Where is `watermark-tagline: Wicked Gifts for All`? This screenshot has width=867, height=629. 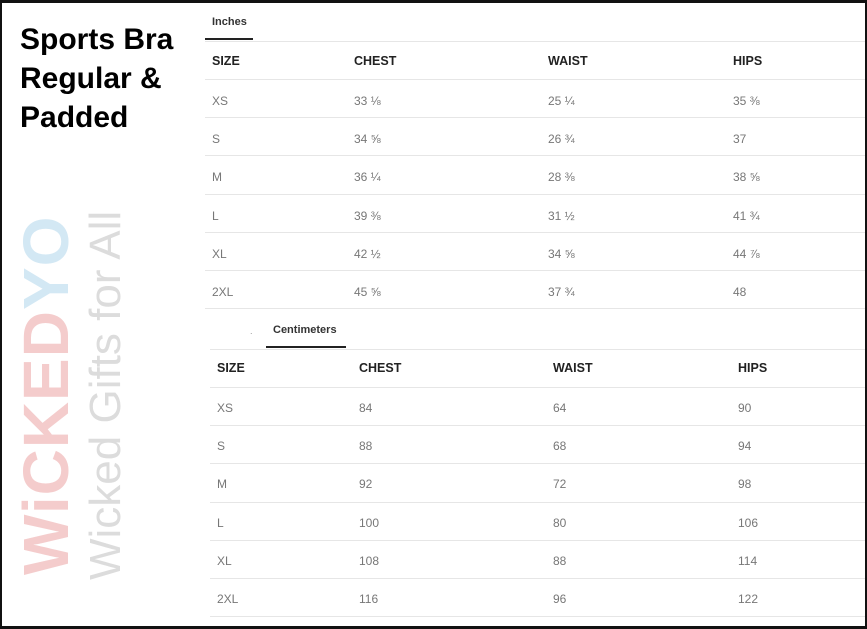 watermark-tagline: Wicked Gifts for All is located at coordinates (105, 395).